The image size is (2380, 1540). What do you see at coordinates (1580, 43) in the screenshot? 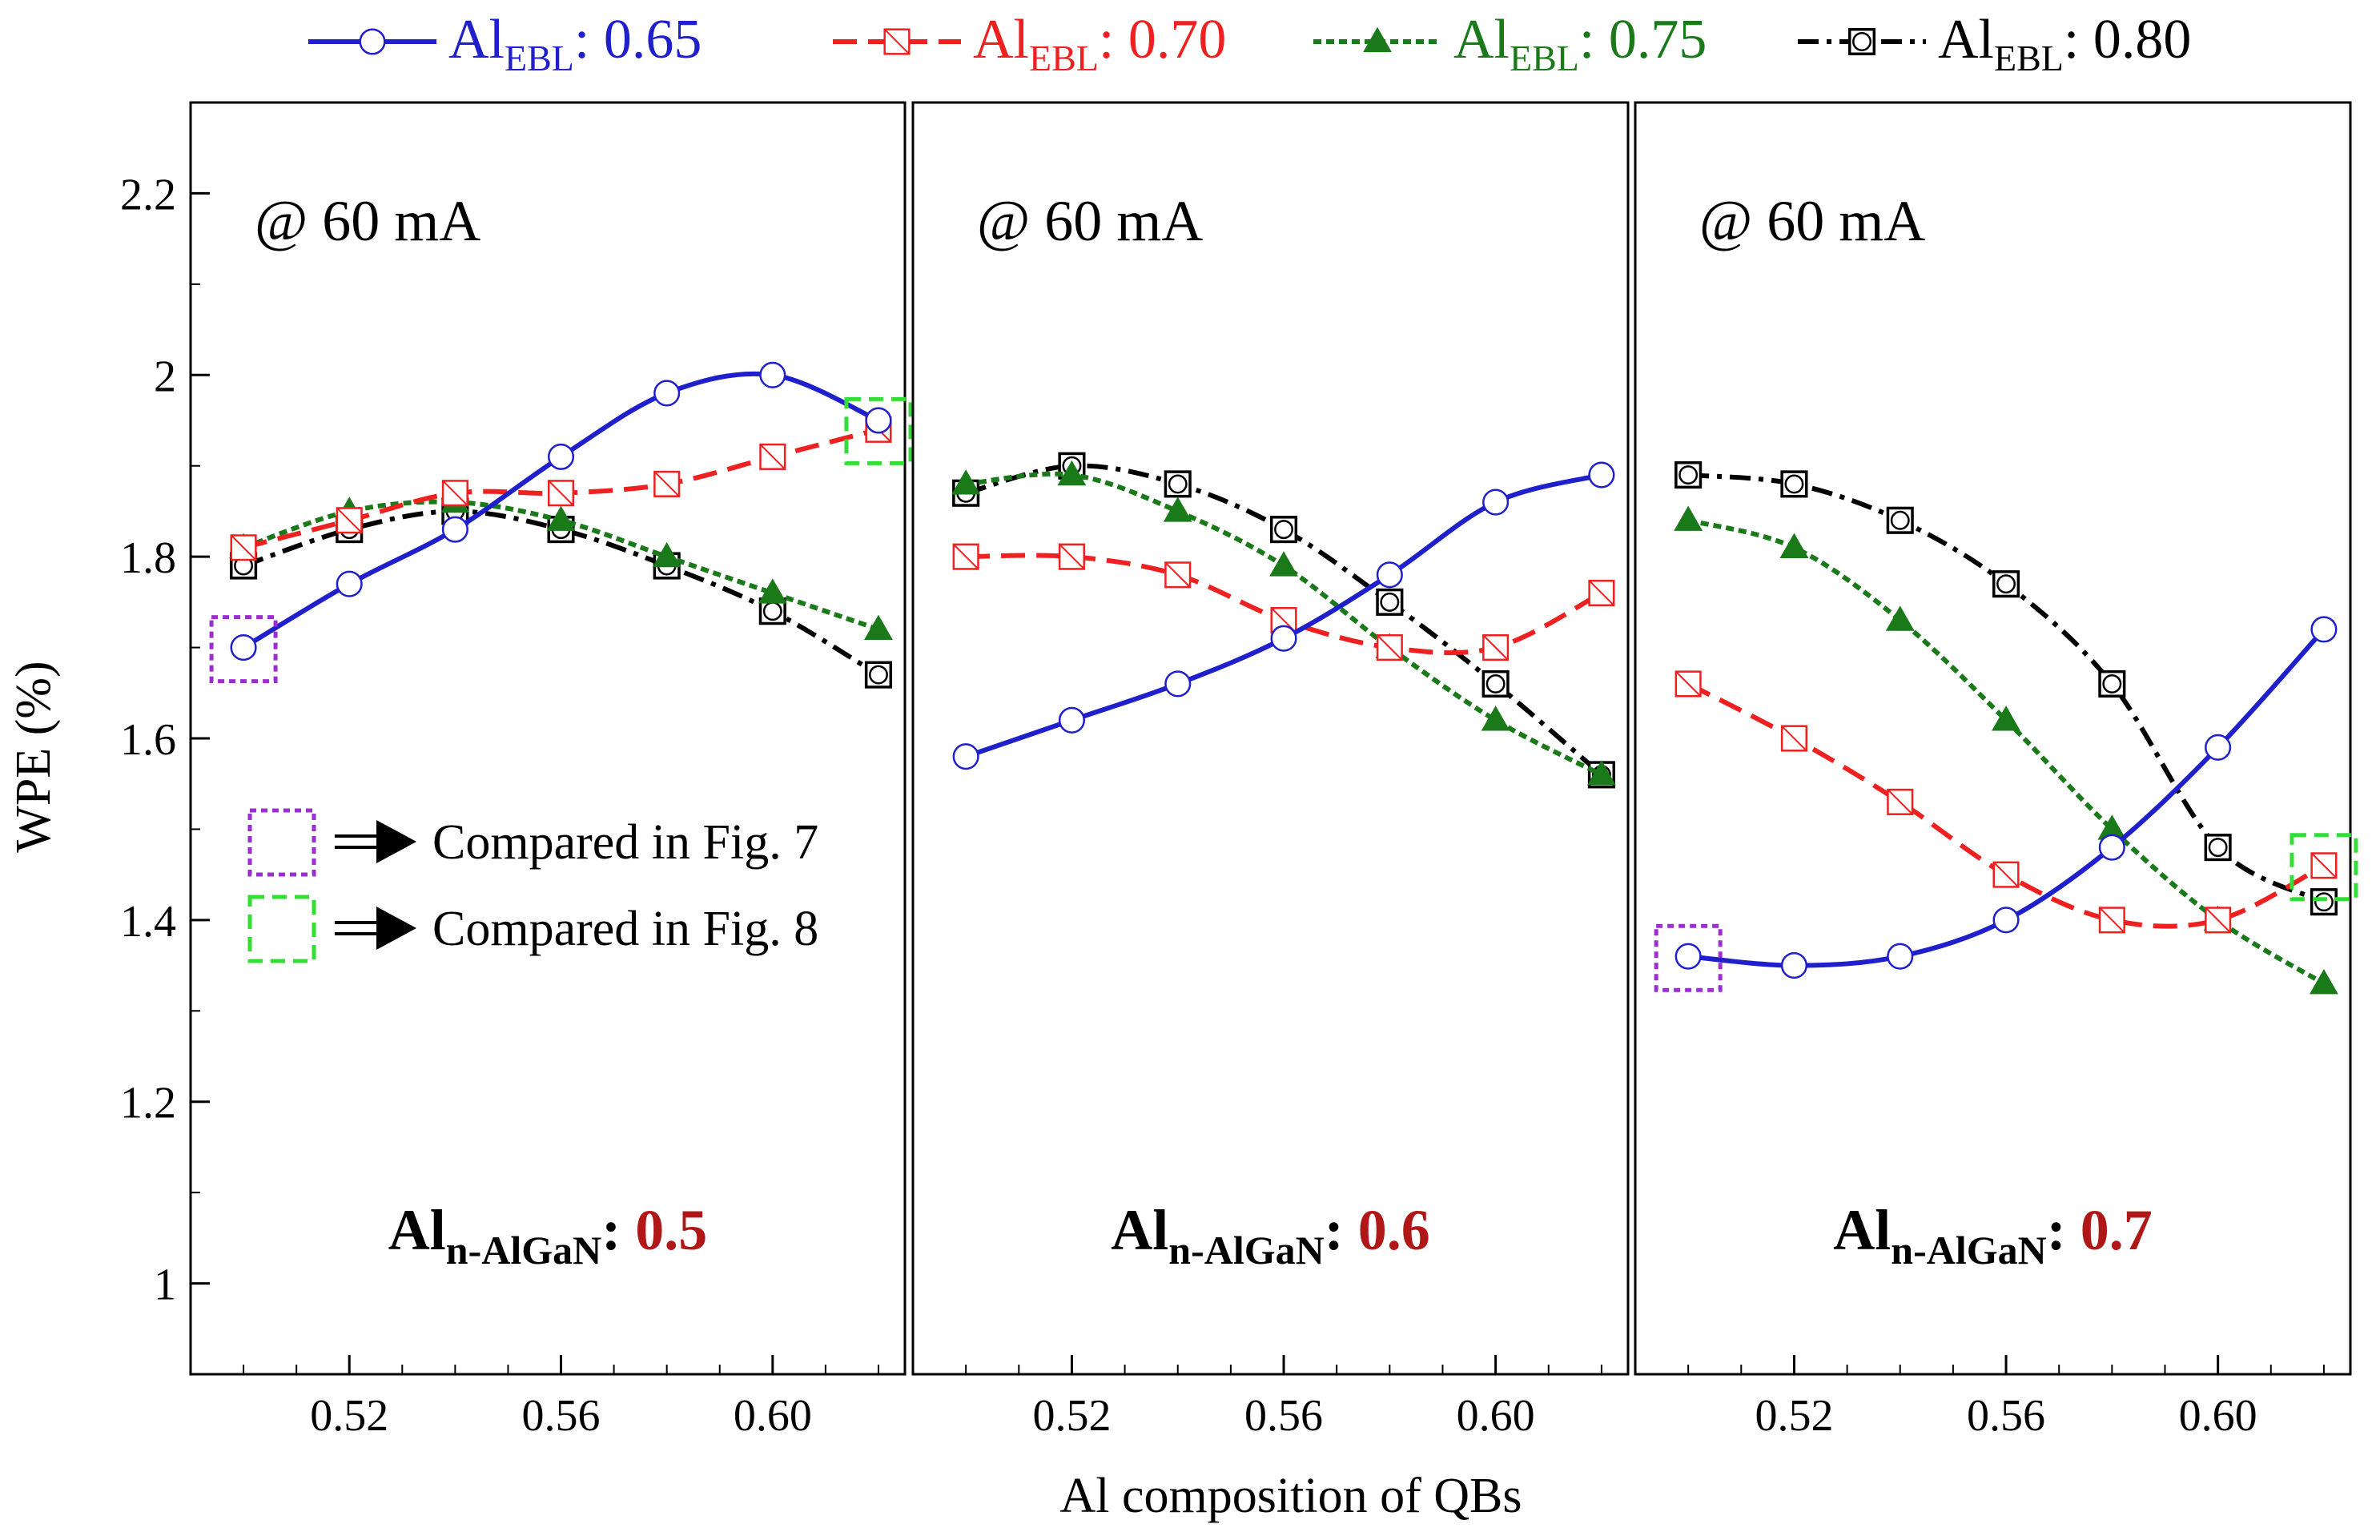
I see `legend-label: AlEBL: 0.75` at bounding box center [1580, 43].